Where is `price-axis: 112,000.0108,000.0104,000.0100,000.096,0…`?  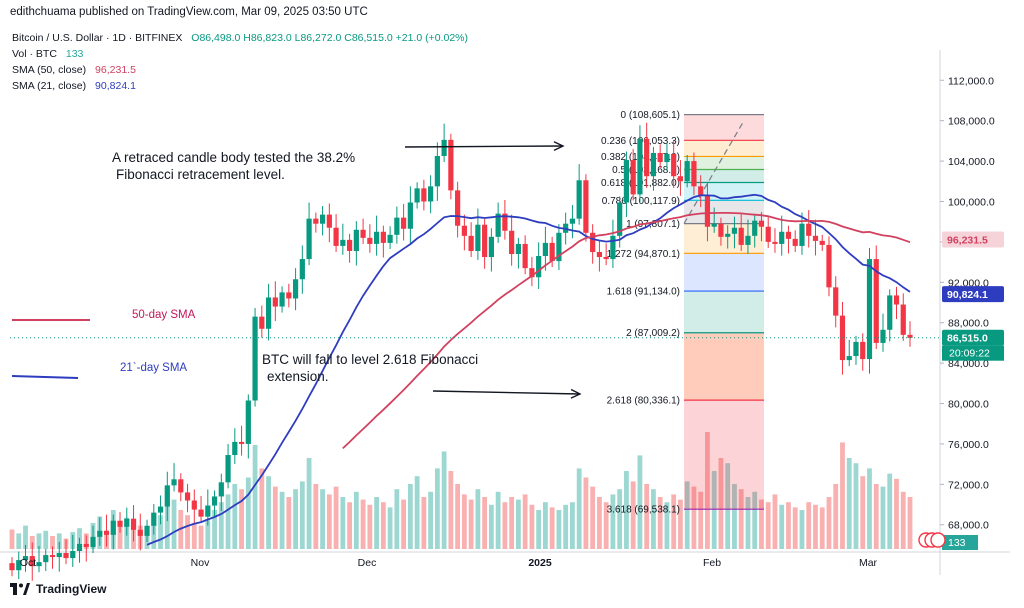 price-axis: 112,000.0108,000.0104,000.0100,000.096,0… is located at coordinates (961, 312).